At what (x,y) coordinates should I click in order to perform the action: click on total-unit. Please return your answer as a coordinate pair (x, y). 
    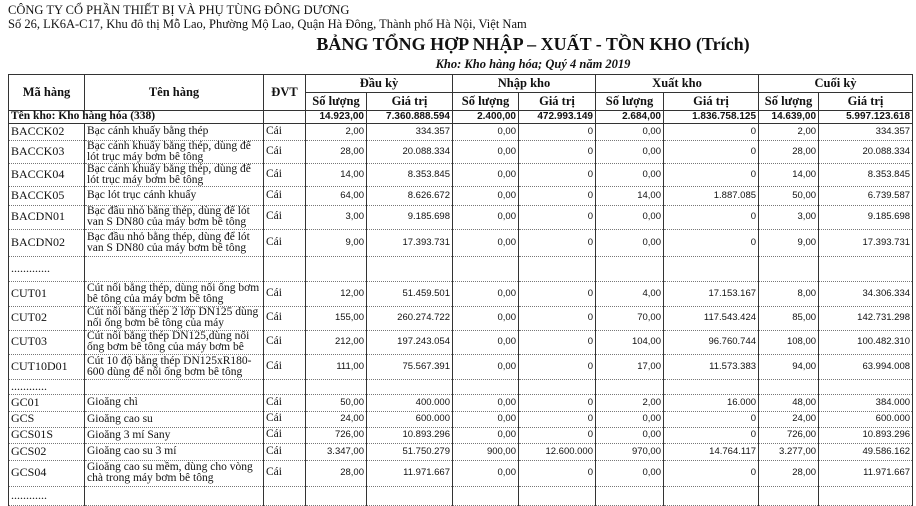
    Looking at the image, I should click on (284, 117).